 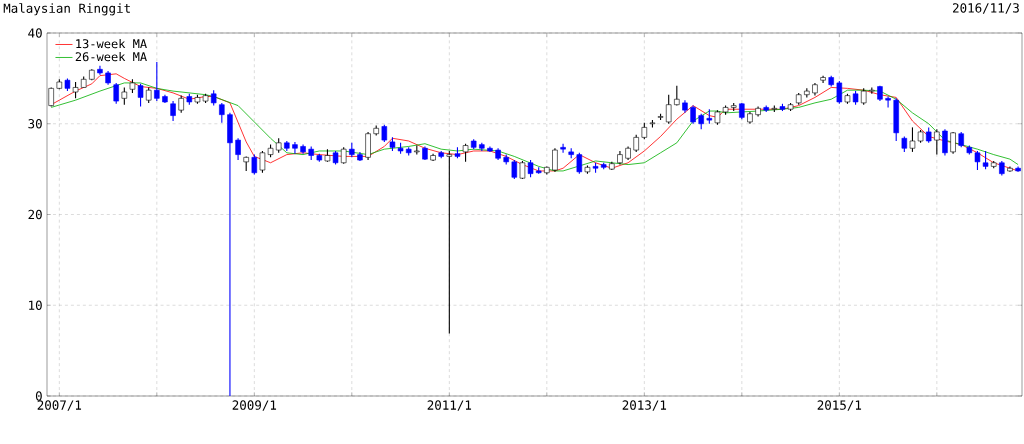 I want to click on y-tick-label: 40, so click(x=35, y=33).